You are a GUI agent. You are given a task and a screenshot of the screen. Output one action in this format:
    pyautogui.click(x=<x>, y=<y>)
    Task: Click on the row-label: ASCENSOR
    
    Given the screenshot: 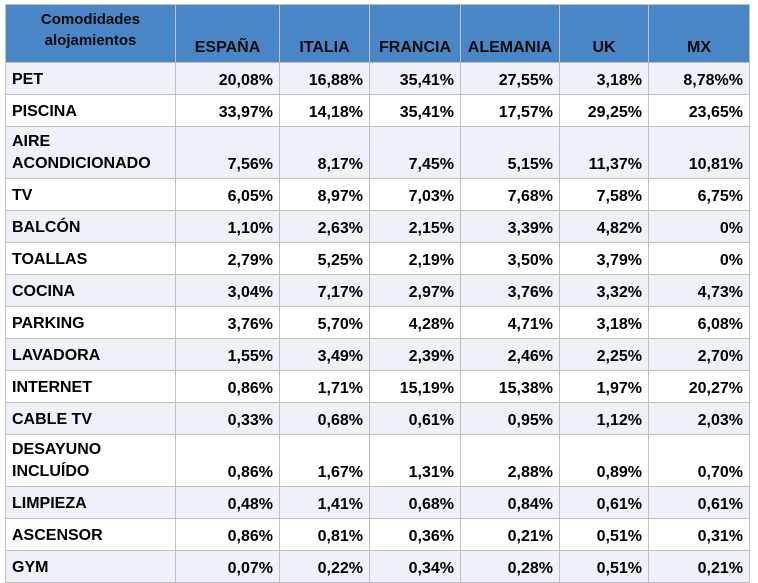 What is the action you would take?
    pyautogui.click(x=90, y=534)
    